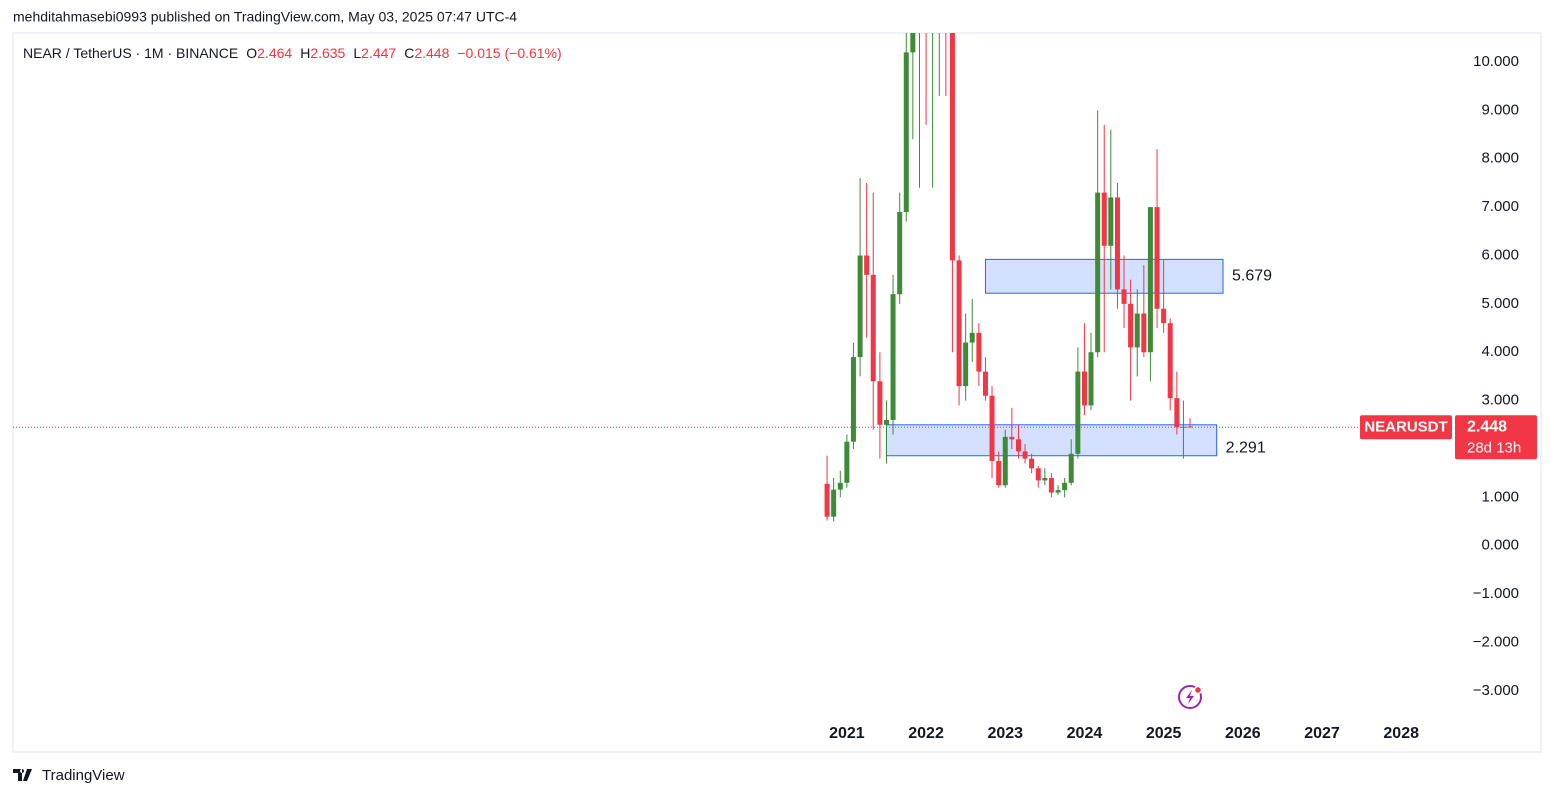 The image size is (1554, 798). What do you see at coordinates (1322, 733) in the screenshot?
I see `x-tick-label: 2027` at bounding box center [1322, 733].